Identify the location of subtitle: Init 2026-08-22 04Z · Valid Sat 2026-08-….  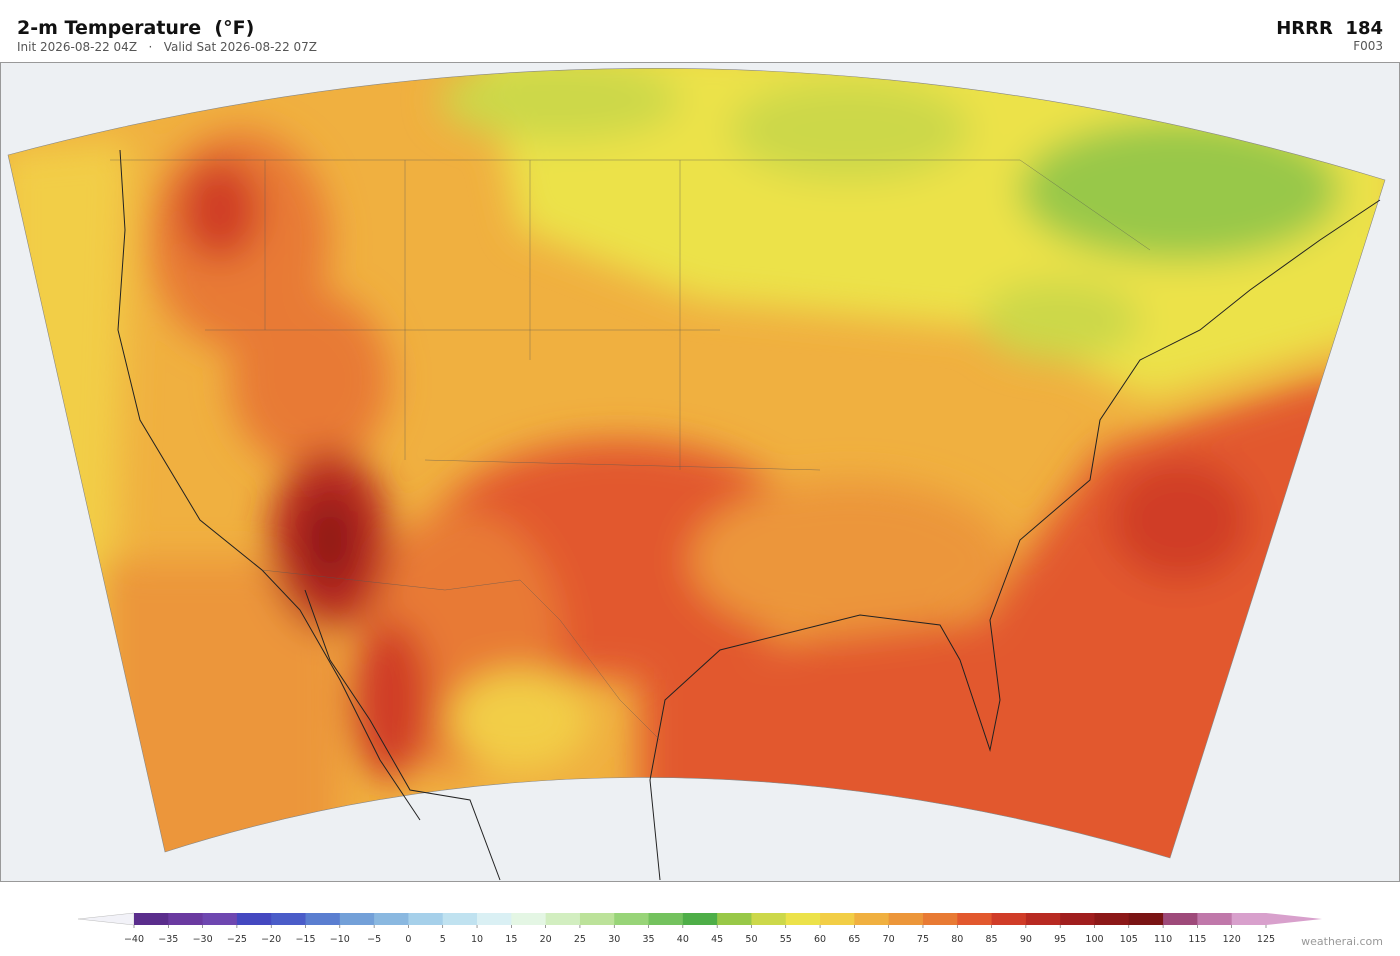
(167, 47).